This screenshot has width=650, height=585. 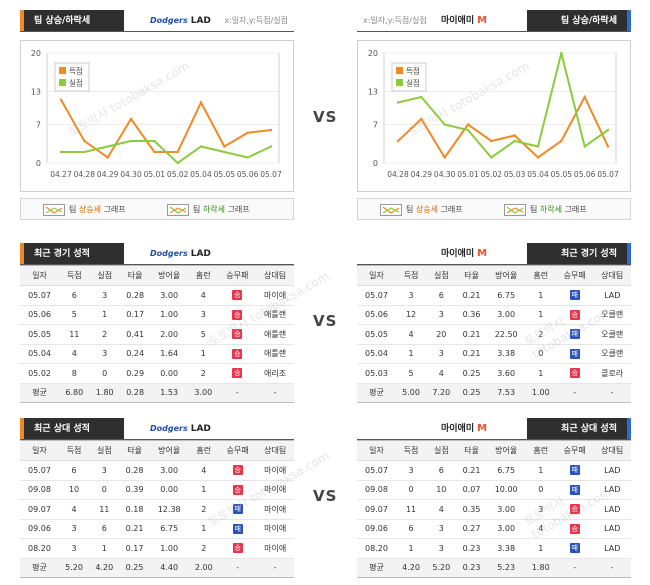 I want to click on table-cell: 0.36, so click(x=471, y=315).